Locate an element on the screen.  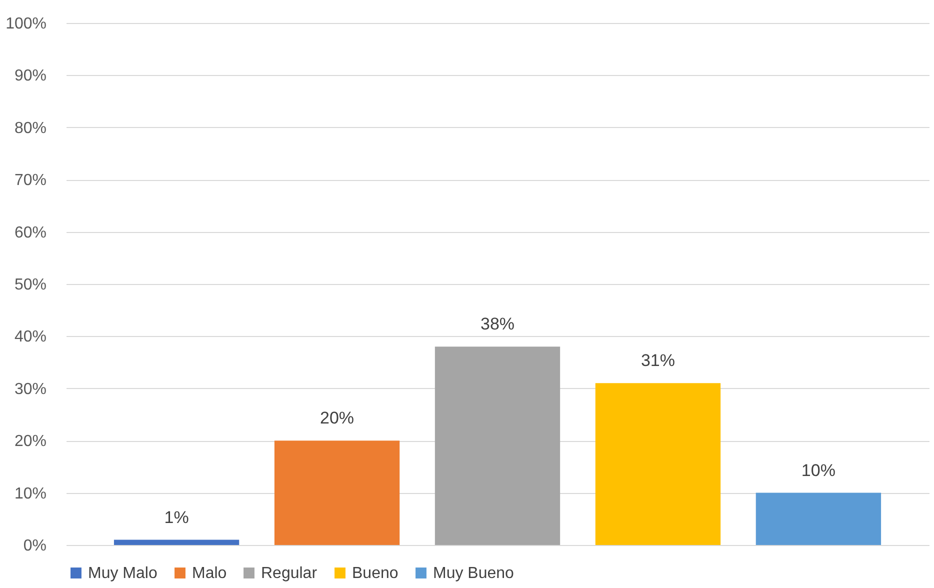
legend-label: Regular is located at coordinates (289, 573).